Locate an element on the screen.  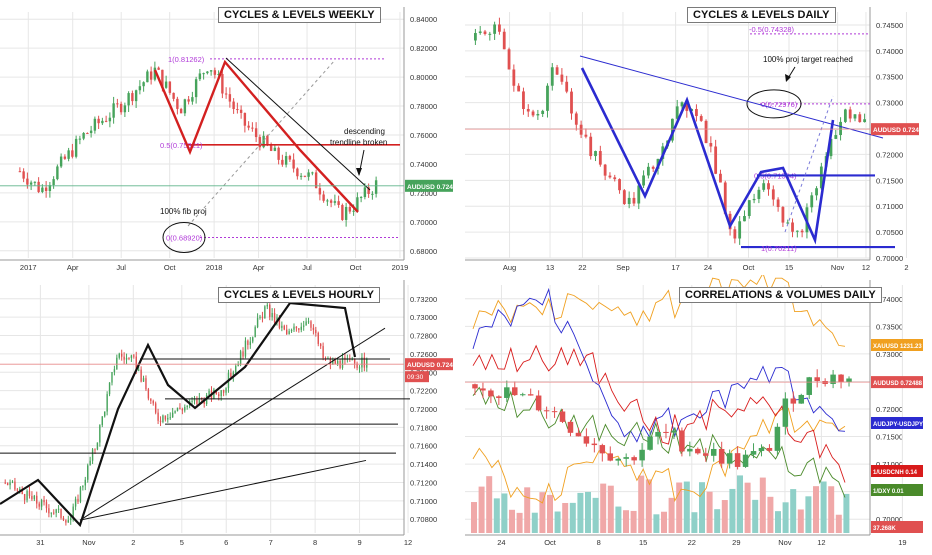
x-tick-label: 29 is located at coordinates (736, 542).